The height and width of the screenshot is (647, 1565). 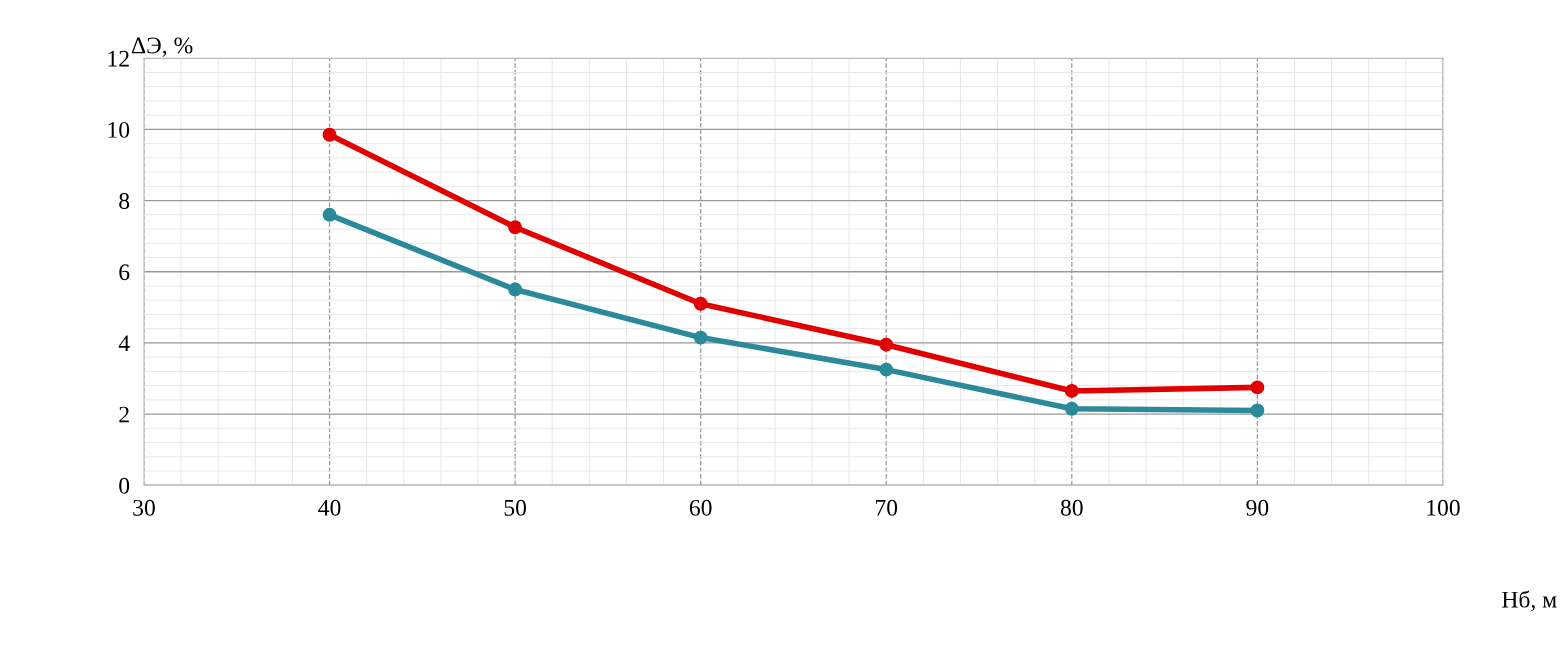 I want to click on x-tick-label: 40, so click(x=329, y=507).